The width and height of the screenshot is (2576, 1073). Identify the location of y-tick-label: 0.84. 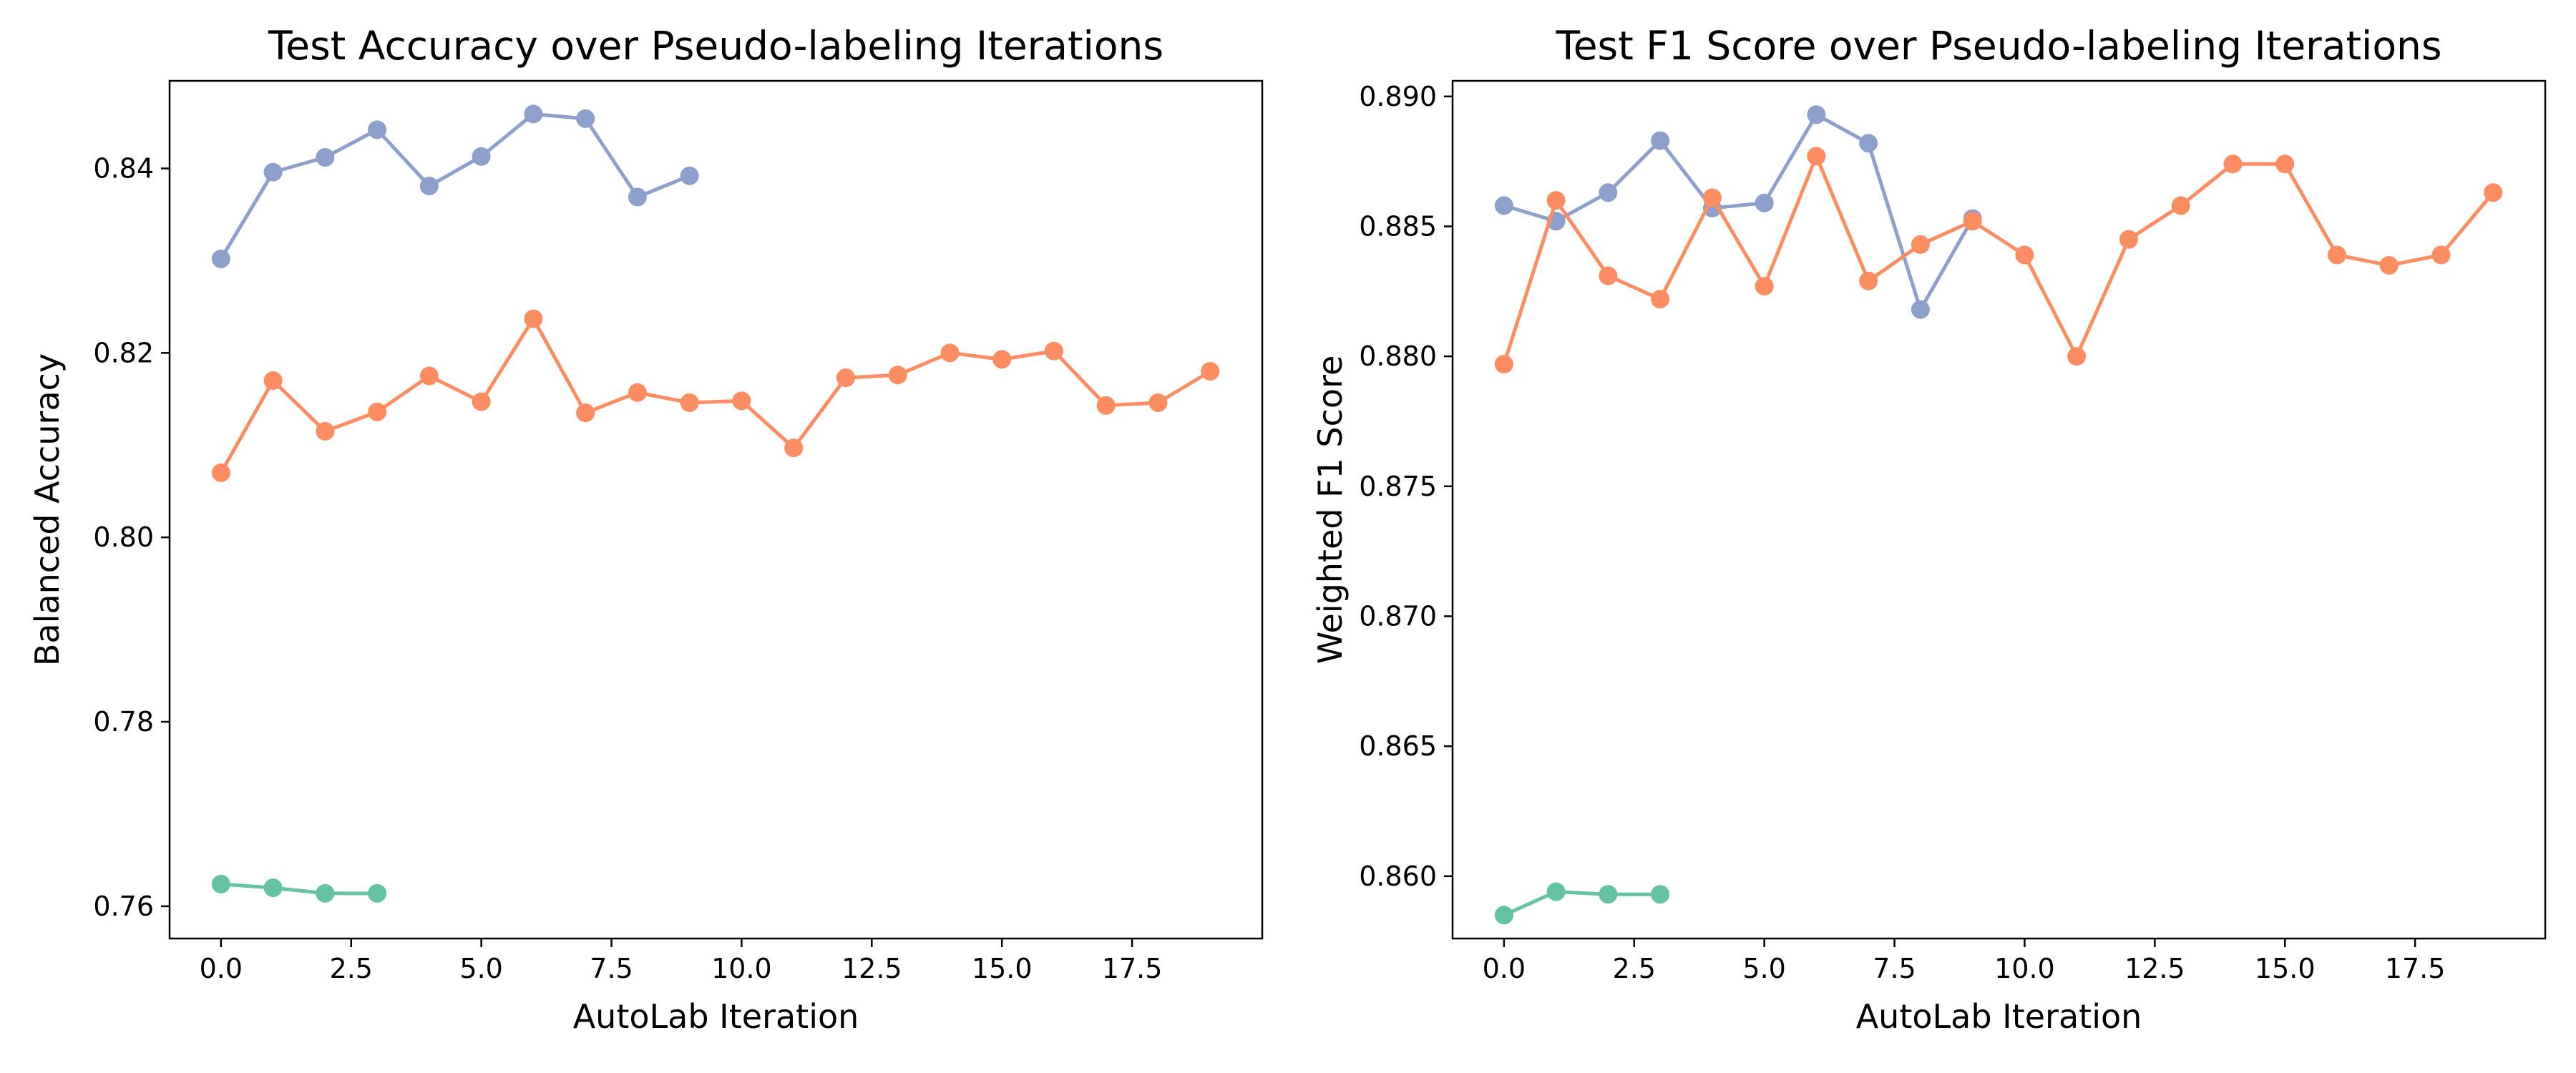
(123, 168).